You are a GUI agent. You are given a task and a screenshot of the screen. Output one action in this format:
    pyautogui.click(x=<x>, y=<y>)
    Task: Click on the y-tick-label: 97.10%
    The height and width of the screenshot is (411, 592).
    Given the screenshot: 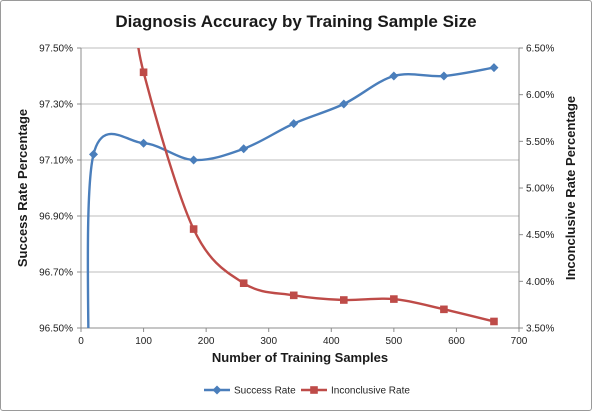 What is the action you would take?
    pyautogui.click(x=56, y=161)
    